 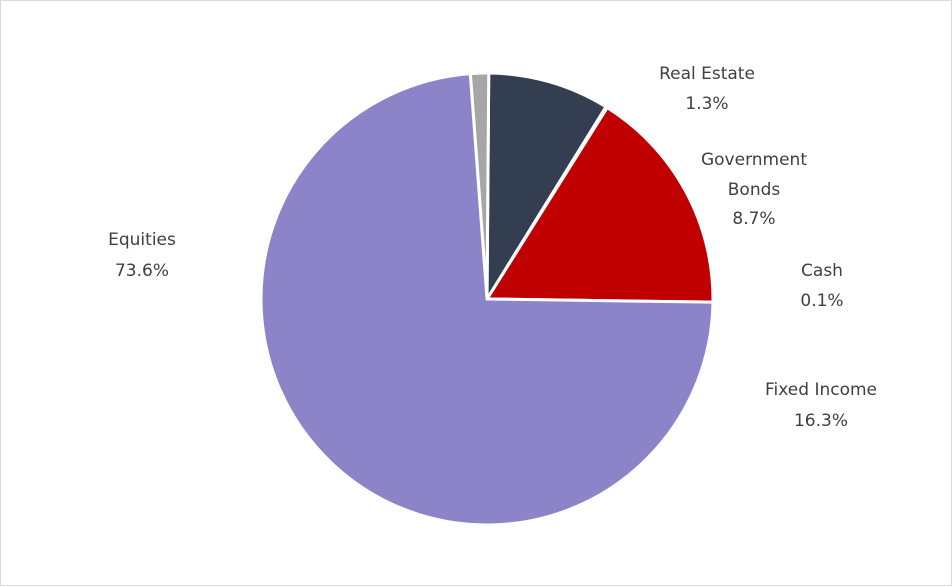 What do you see at coordinates (822, 271) in the screenshot?
I see `label-cash-name: Cash` at bounding box center [822, 271].